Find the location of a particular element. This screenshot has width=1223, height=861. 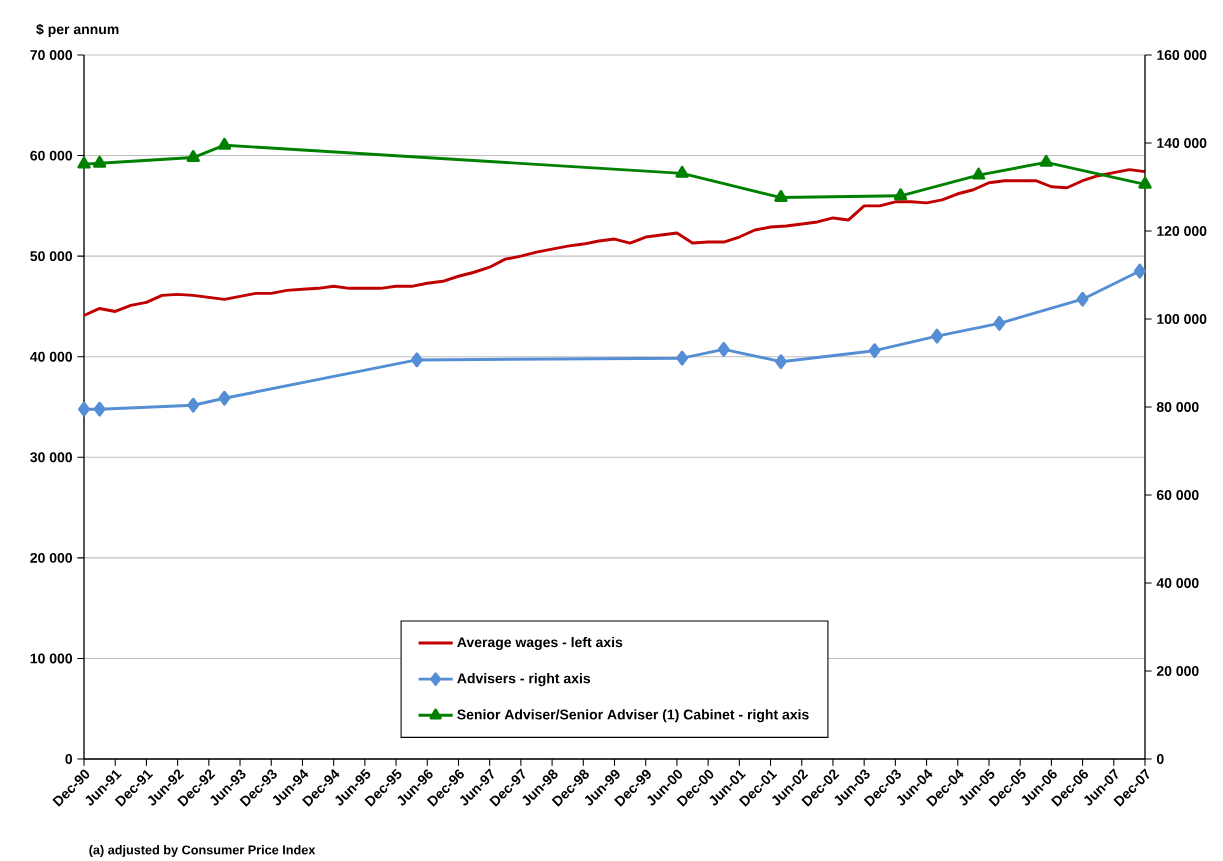

y2-tick-label: 40 000 is located at coordinates (1177, 583).